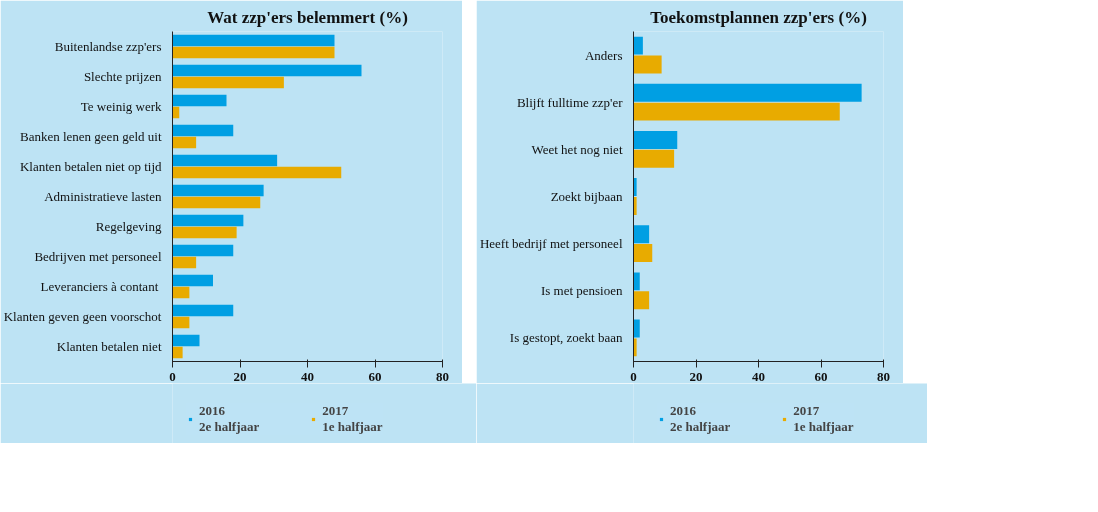  Describe the element at coordinates (109, 346) in the screenshot. I see `y-tick-label: Klanten betalen niet` at that location.